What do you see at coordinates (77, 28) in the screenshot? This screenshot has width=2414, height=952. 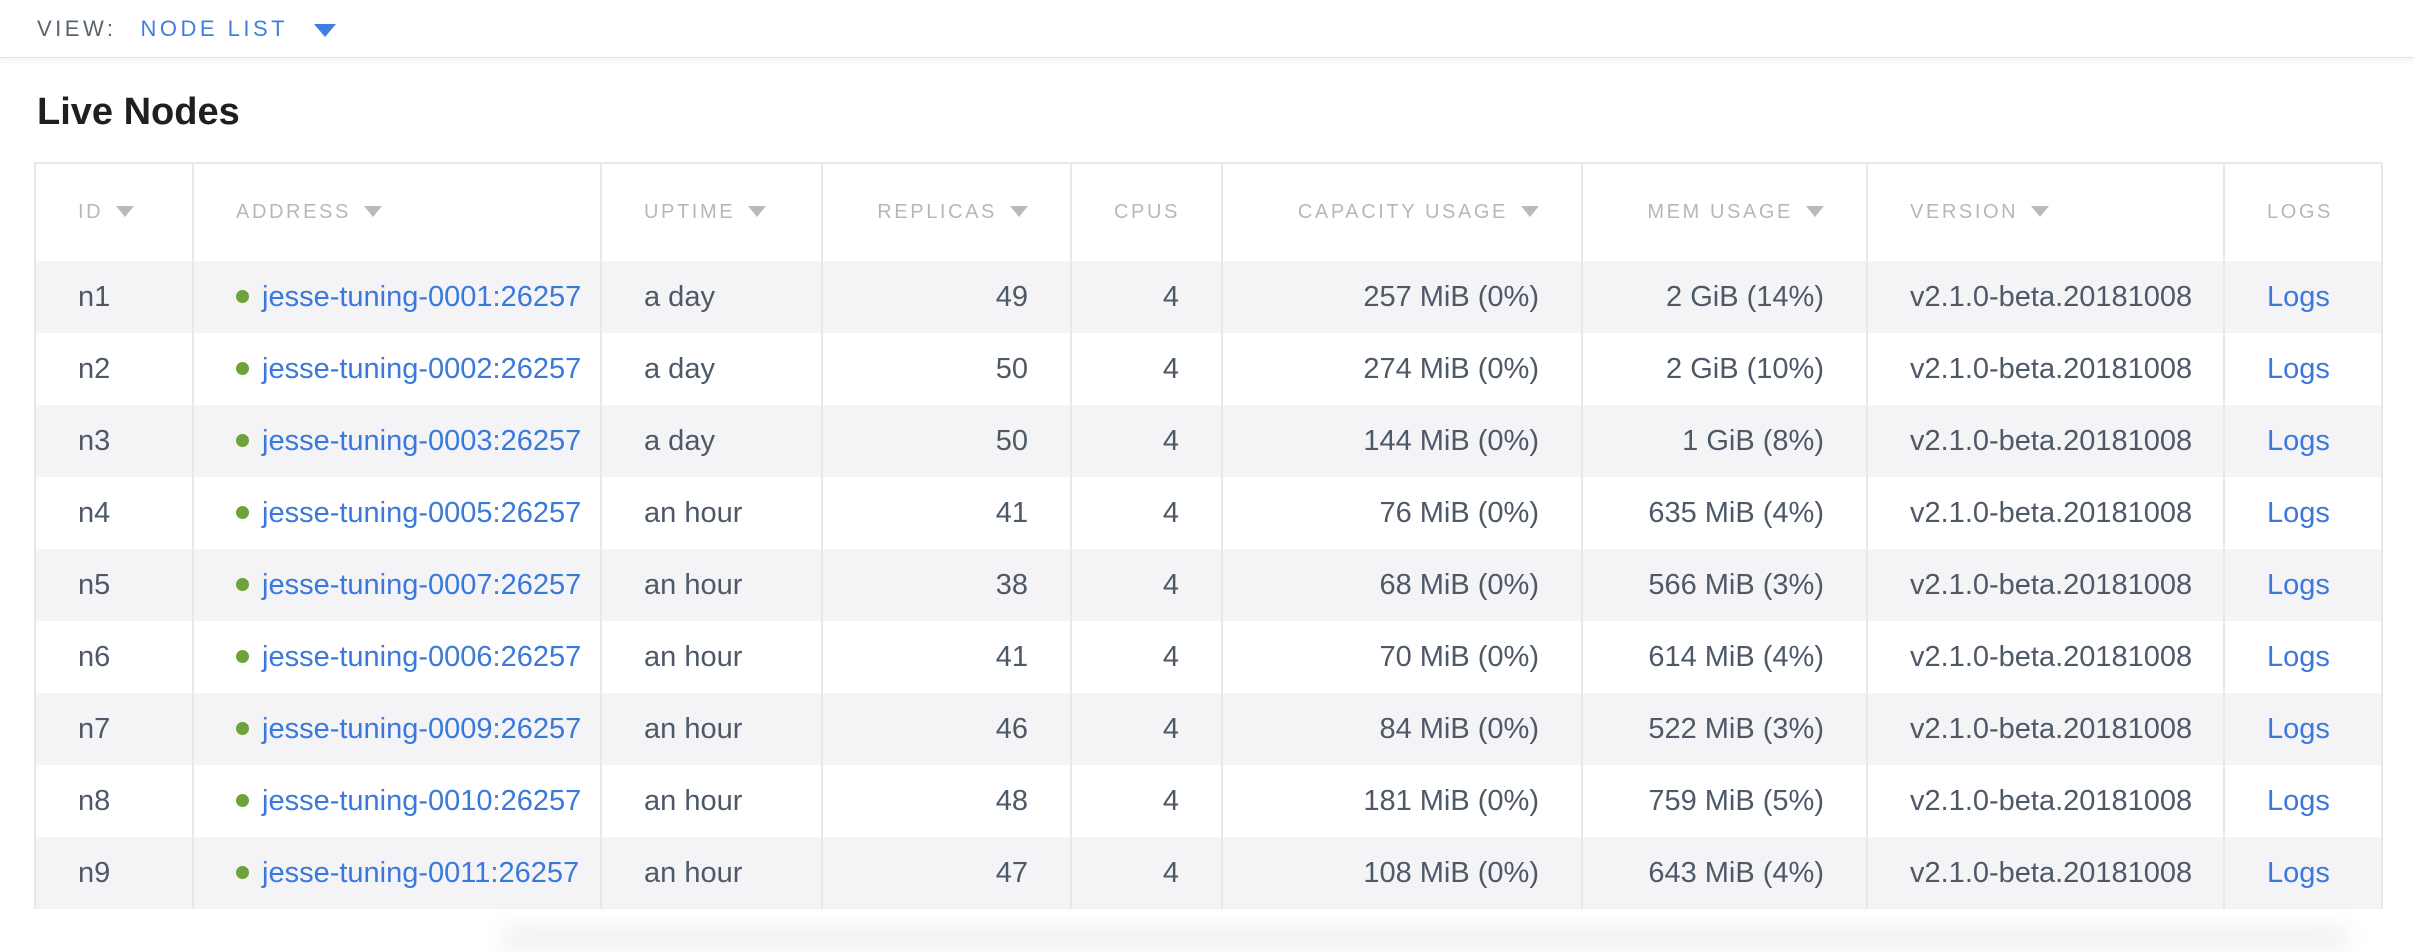 I see `view-label: VIEW:` at bounding box center [77, 28].